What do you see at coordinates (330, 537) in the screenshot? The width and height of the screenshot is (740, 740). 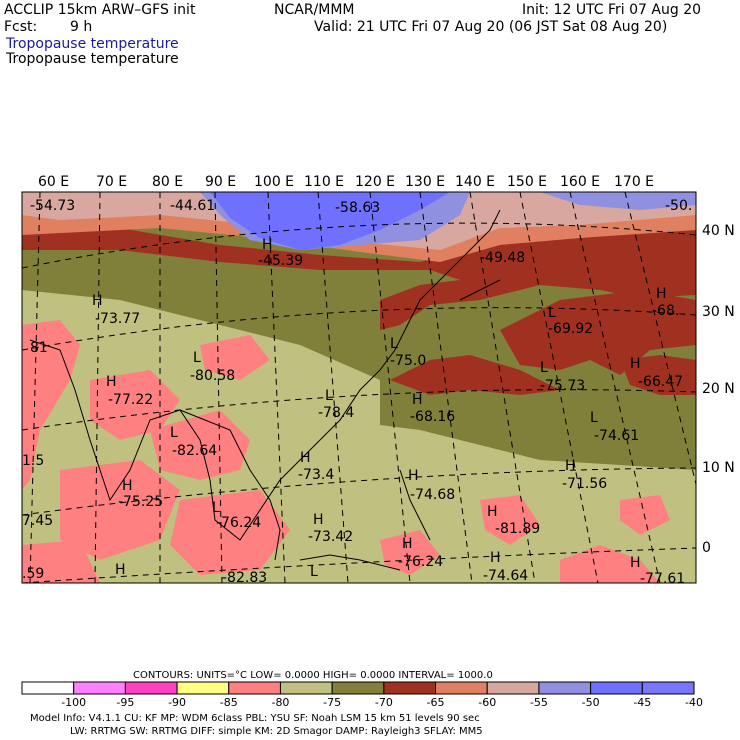 I see `extremum-label: -73.42` at bounding box center [330, 537].